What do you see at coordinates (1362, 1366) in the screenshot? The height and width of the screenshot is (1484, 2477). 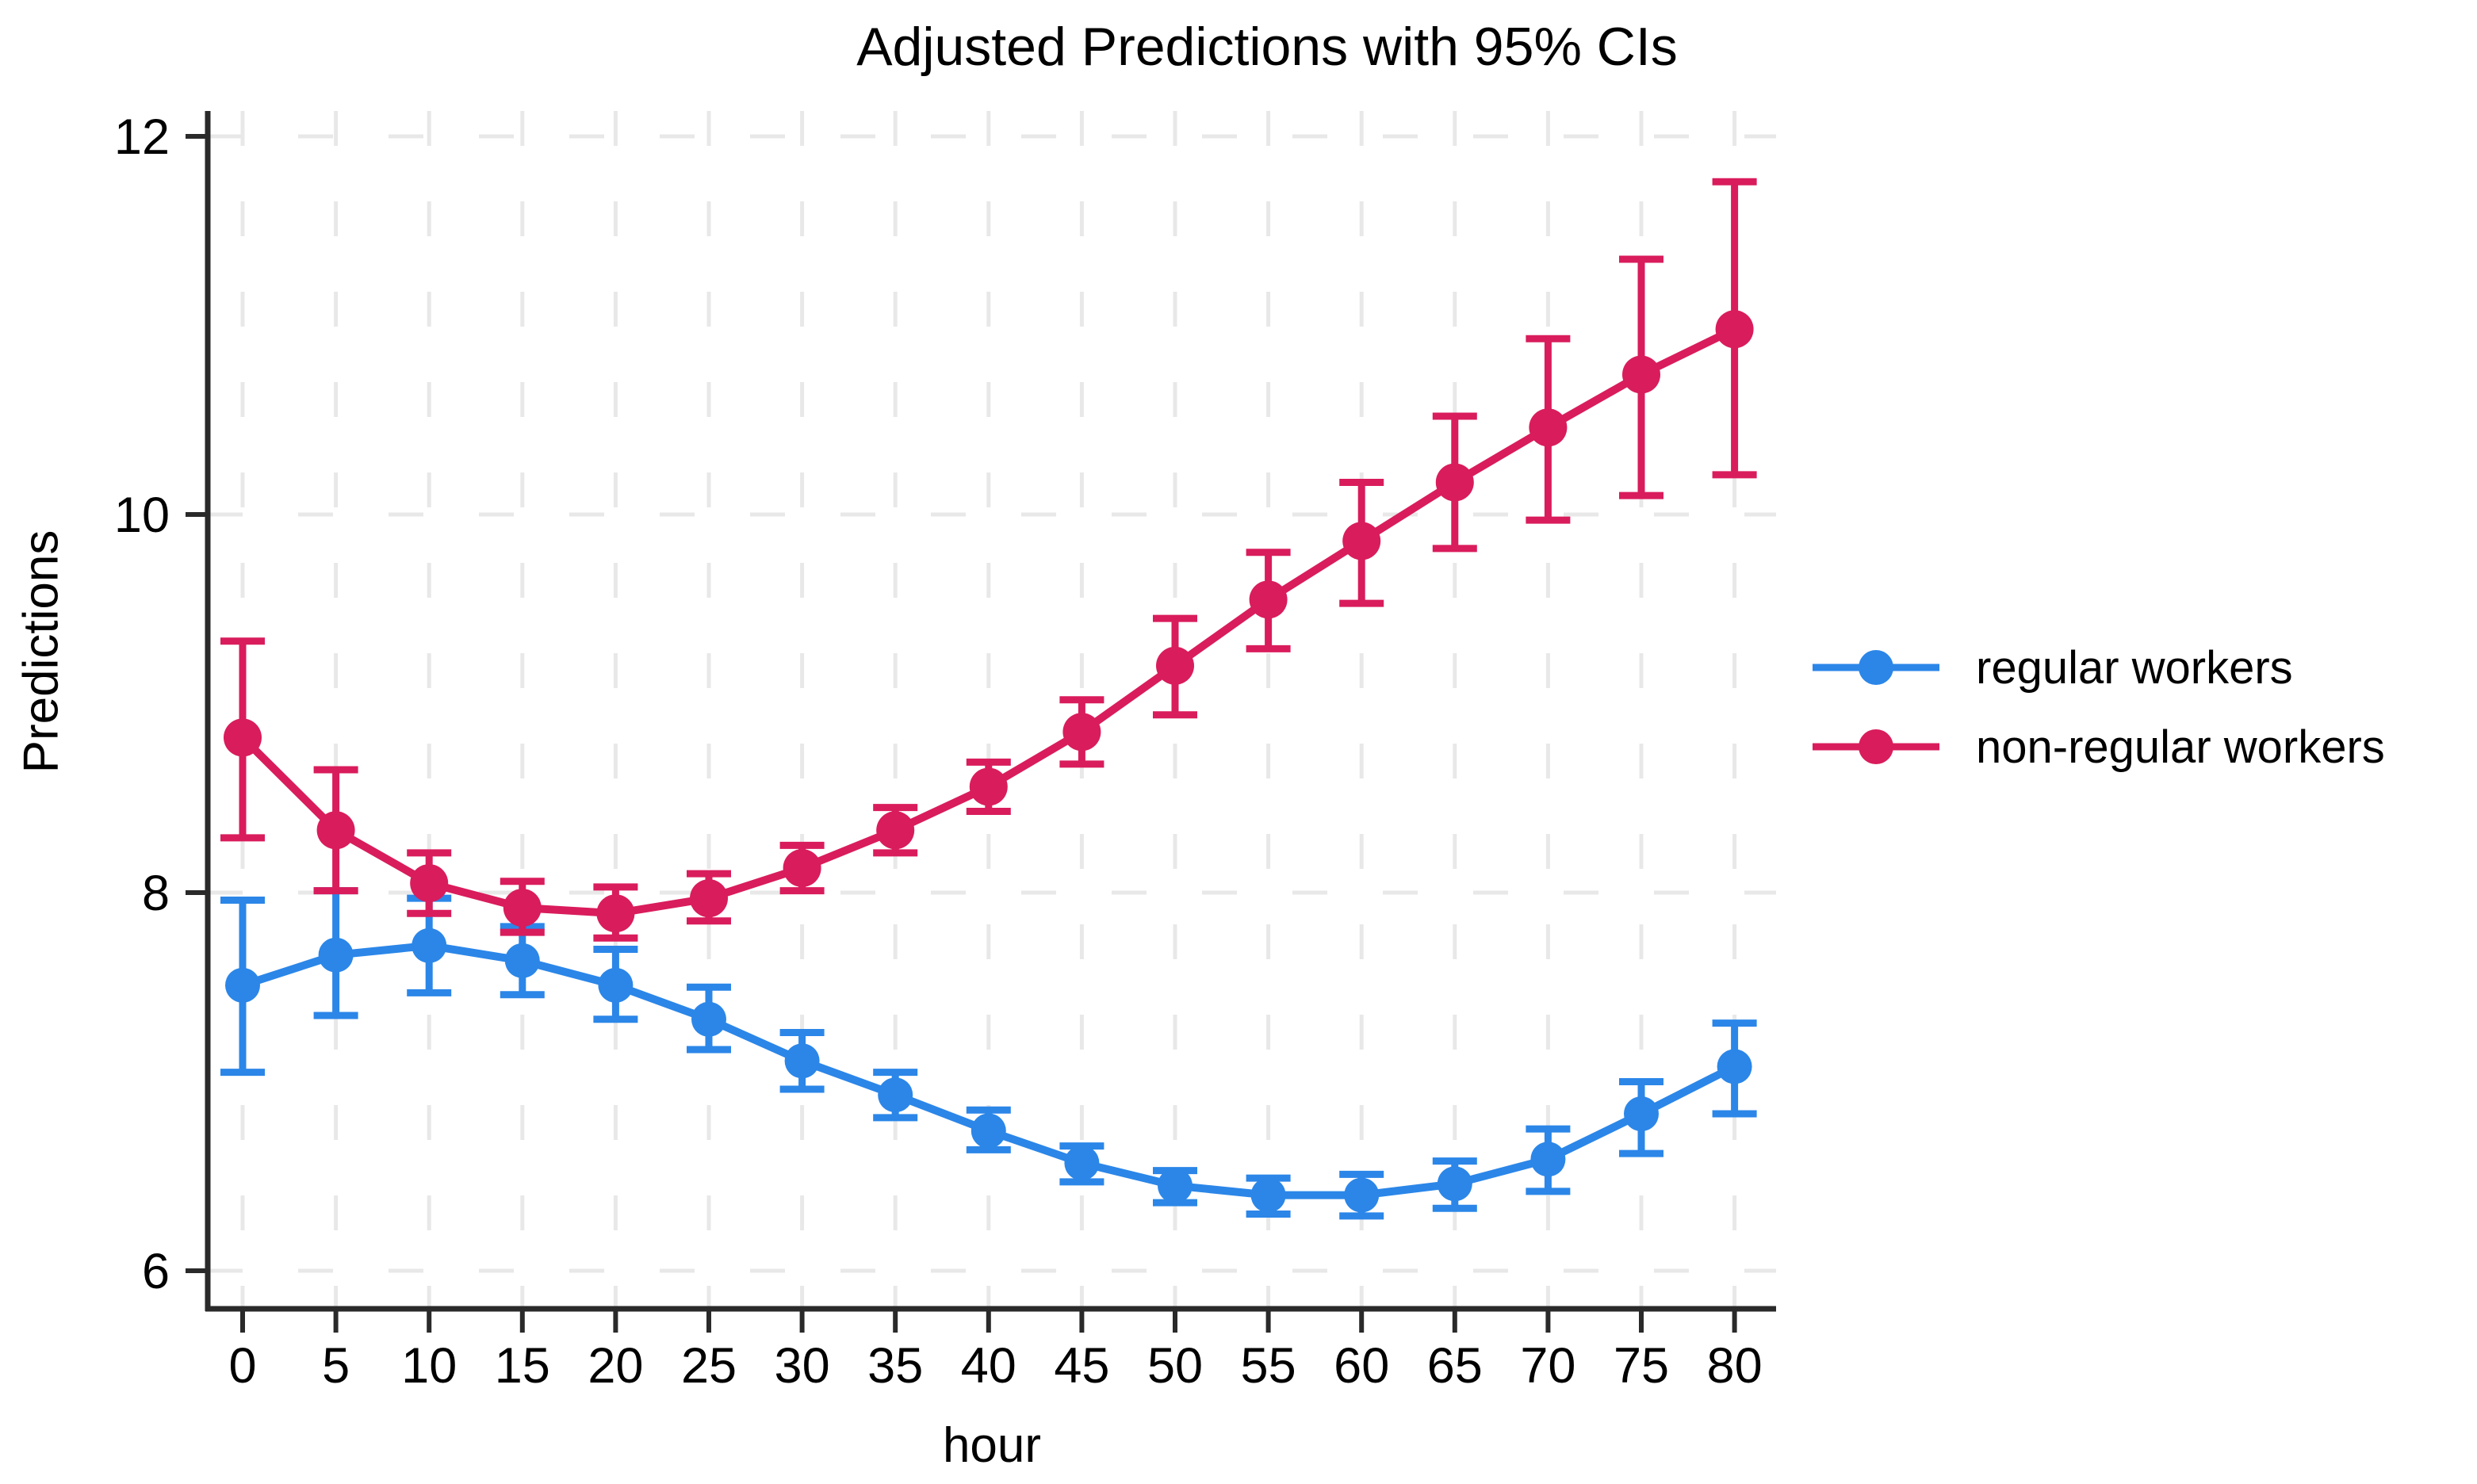 I see `x-tick-label: 60` at bounding box center [1362, 1366].